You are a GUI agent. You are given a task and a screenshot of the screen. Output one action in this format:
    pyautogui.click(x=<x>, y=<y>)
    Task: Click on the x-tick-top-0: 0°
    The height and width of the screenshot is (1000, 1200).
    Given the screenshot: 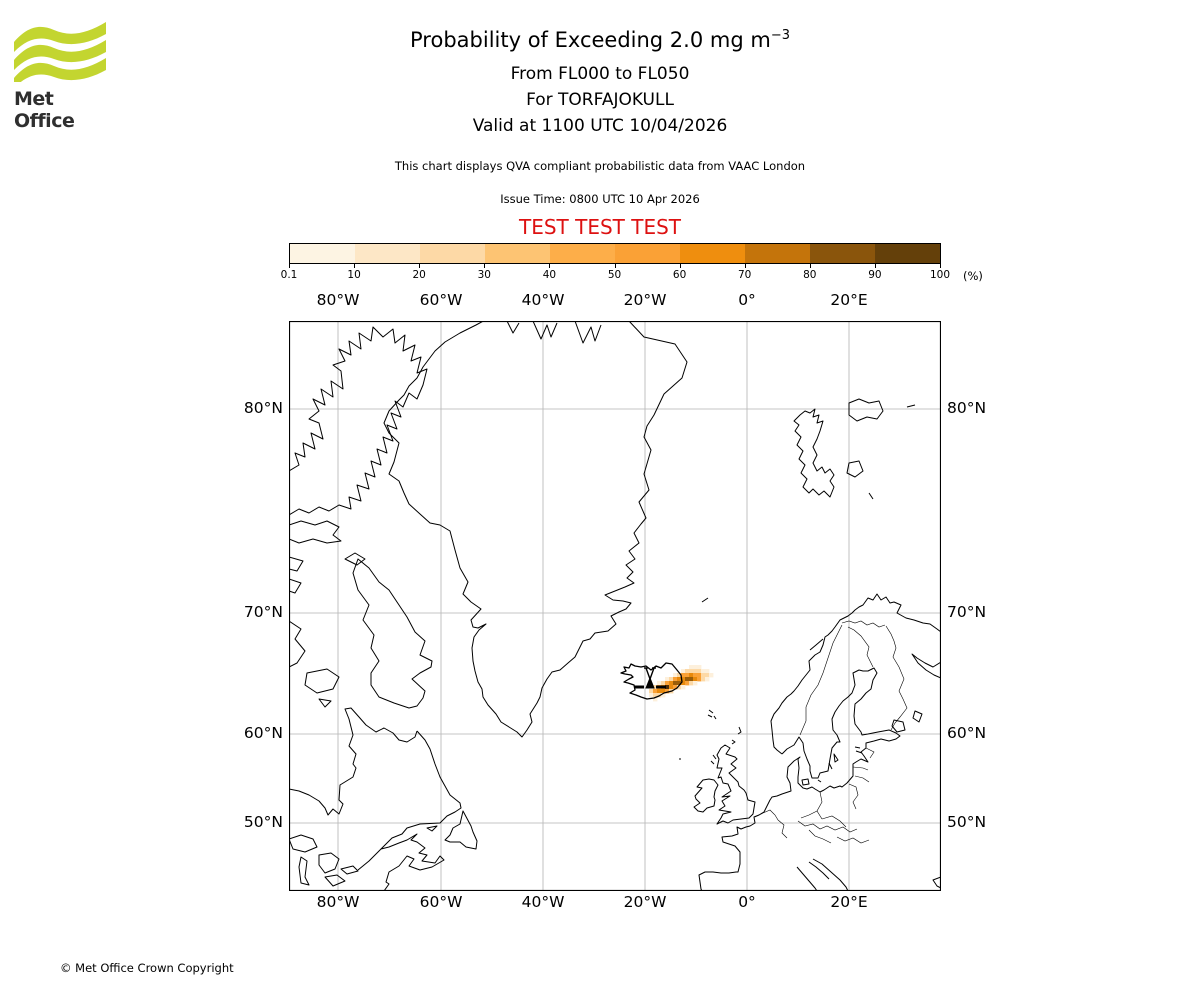 What is the action you would take?
    pyautogui.click(x=747, y=300)
    